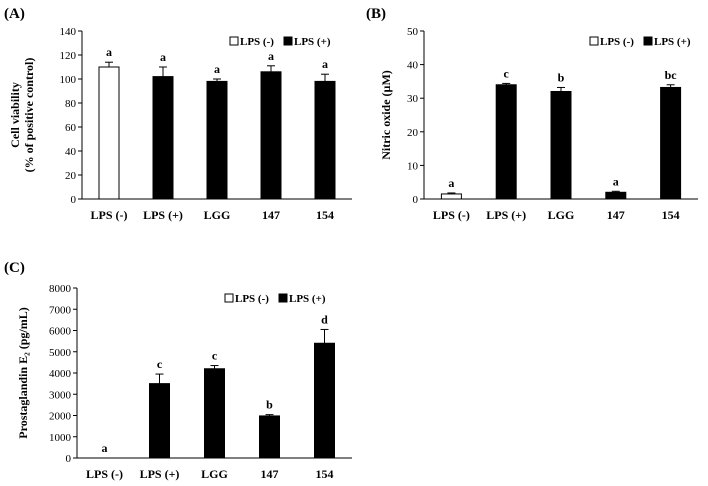  Describe the element at coordinates (269, 405) in the screenshot. I see `panel-c-significance-letter: b` at that location.